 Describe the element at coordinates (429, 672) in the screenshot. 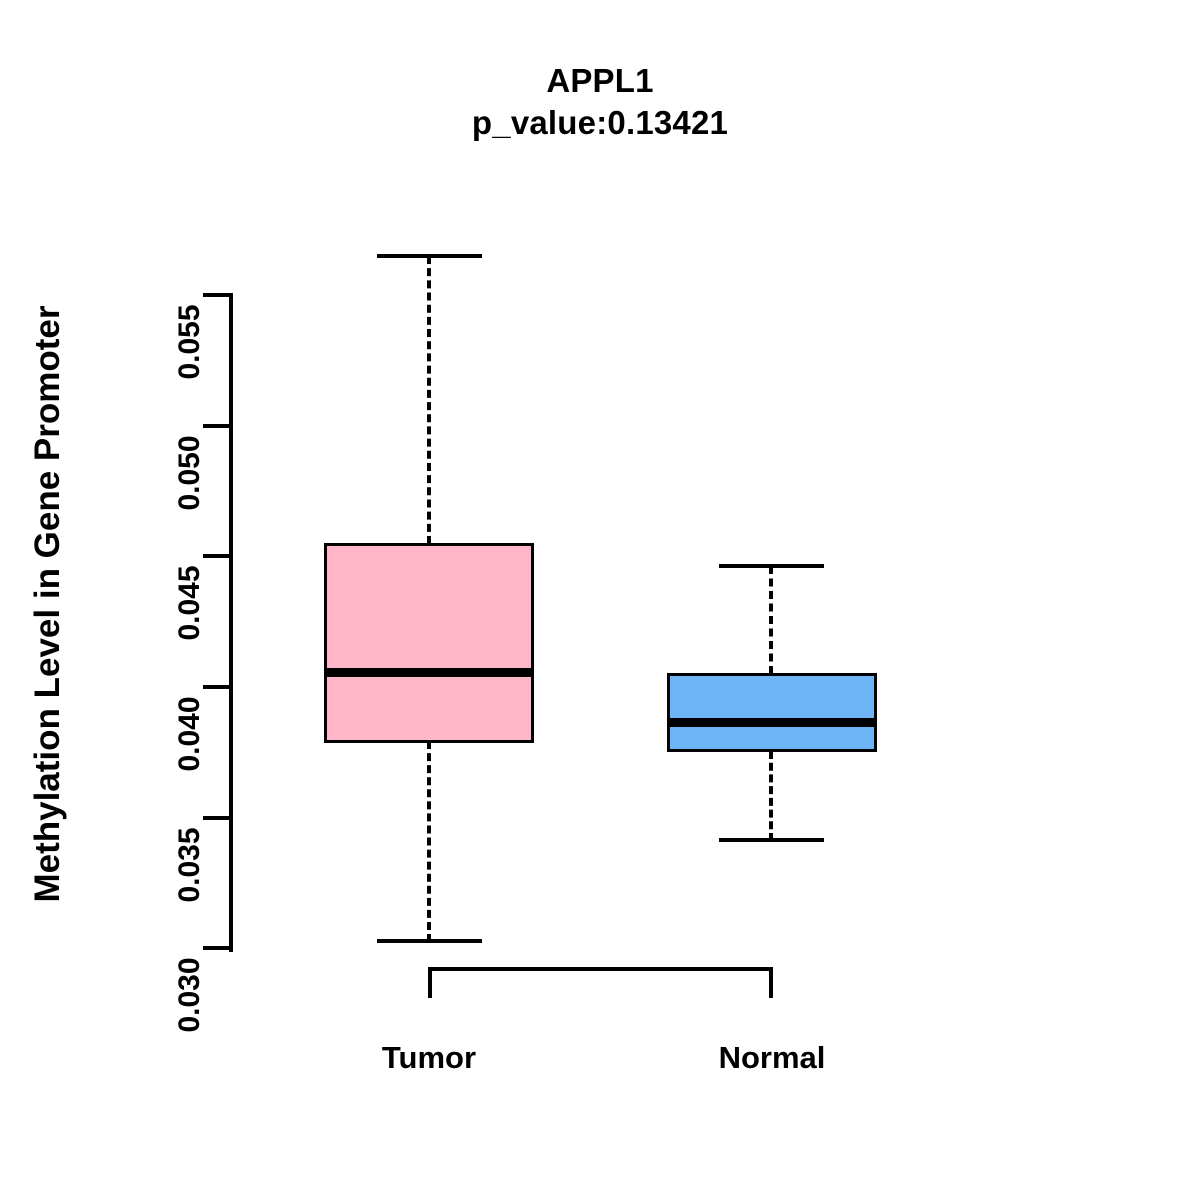

I see `tumor-median-line` at that location.